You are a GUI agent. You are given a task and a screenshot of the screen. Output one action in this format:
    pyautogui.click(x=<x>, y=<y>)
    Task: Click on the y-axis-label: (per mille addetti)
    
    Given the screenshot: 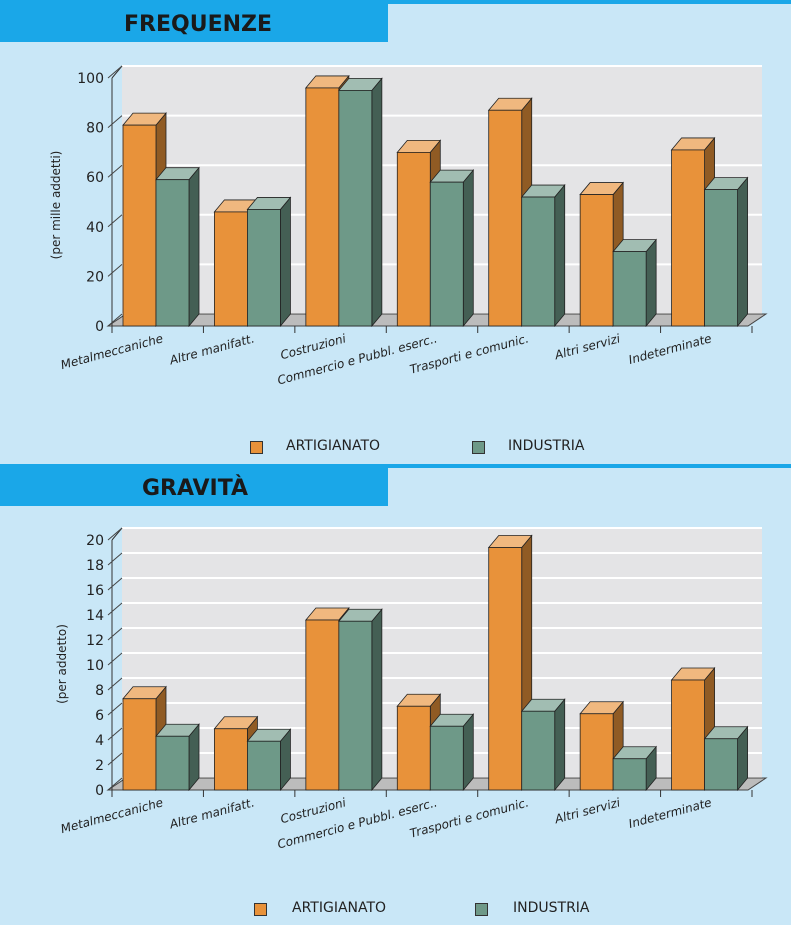 What is the action you would take?
    pyautogui.click(x=56, y=205)
    